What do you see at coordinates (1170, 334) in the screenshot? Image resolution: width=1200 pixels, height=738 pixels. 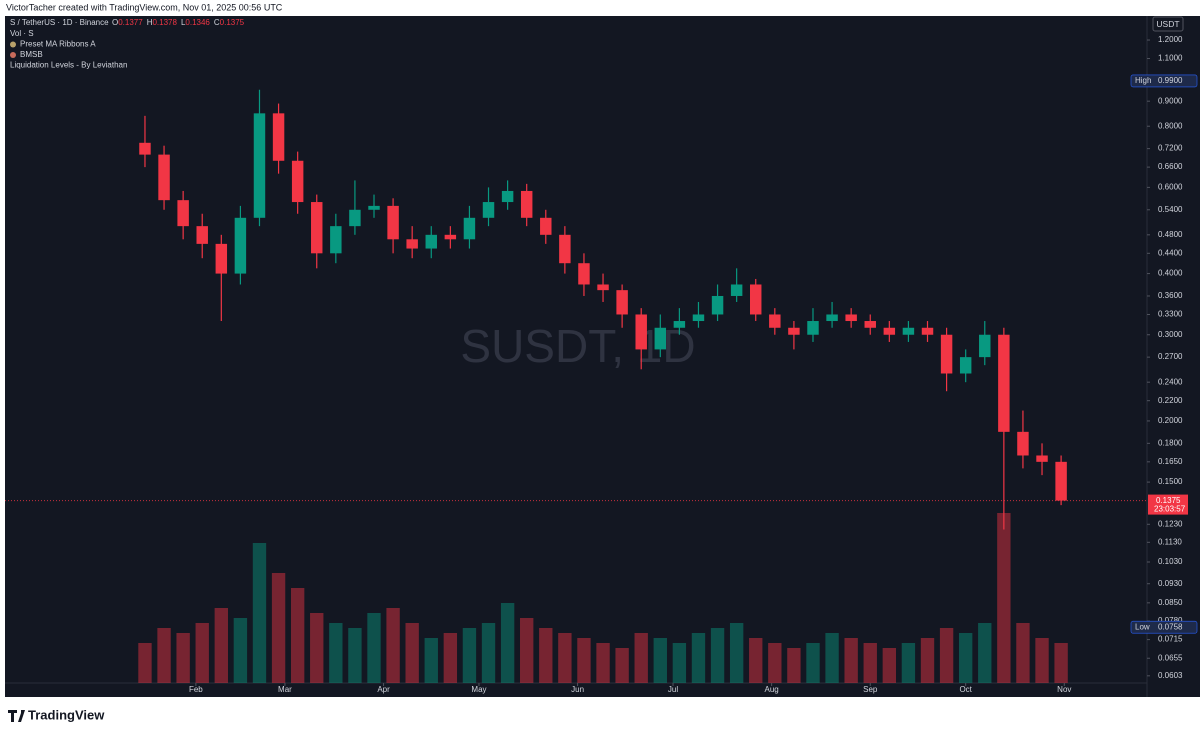 I see `y-tick-label: 0.3000` at bounding box center [1170, 334].